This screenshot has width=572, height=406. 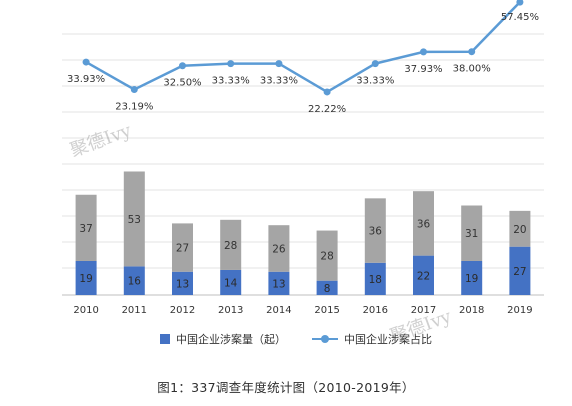 I want to click on bar-upper-2010, so click(x=86, y=227).